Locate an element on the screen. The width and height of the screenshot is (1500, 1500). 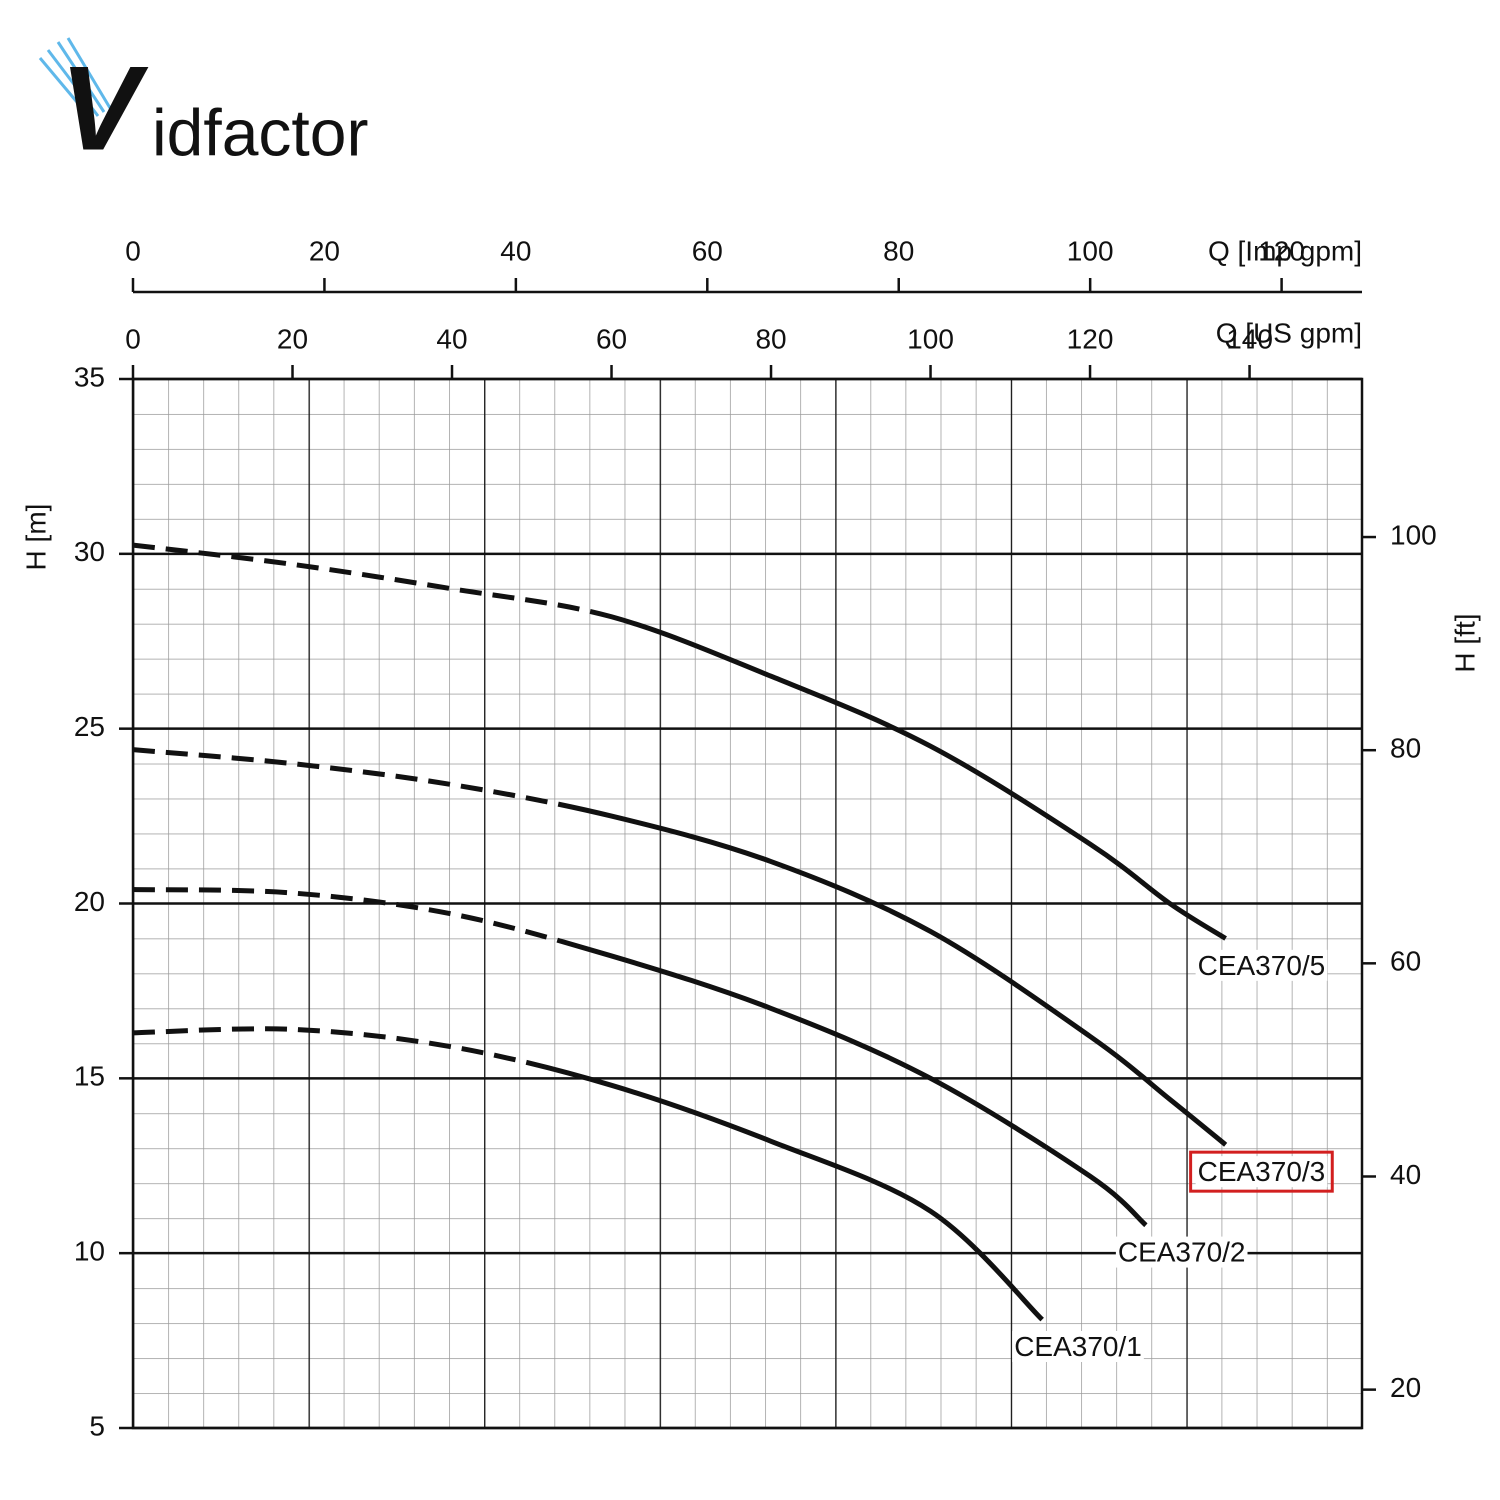
label-highlight is located at coordinates (1261, 1171).